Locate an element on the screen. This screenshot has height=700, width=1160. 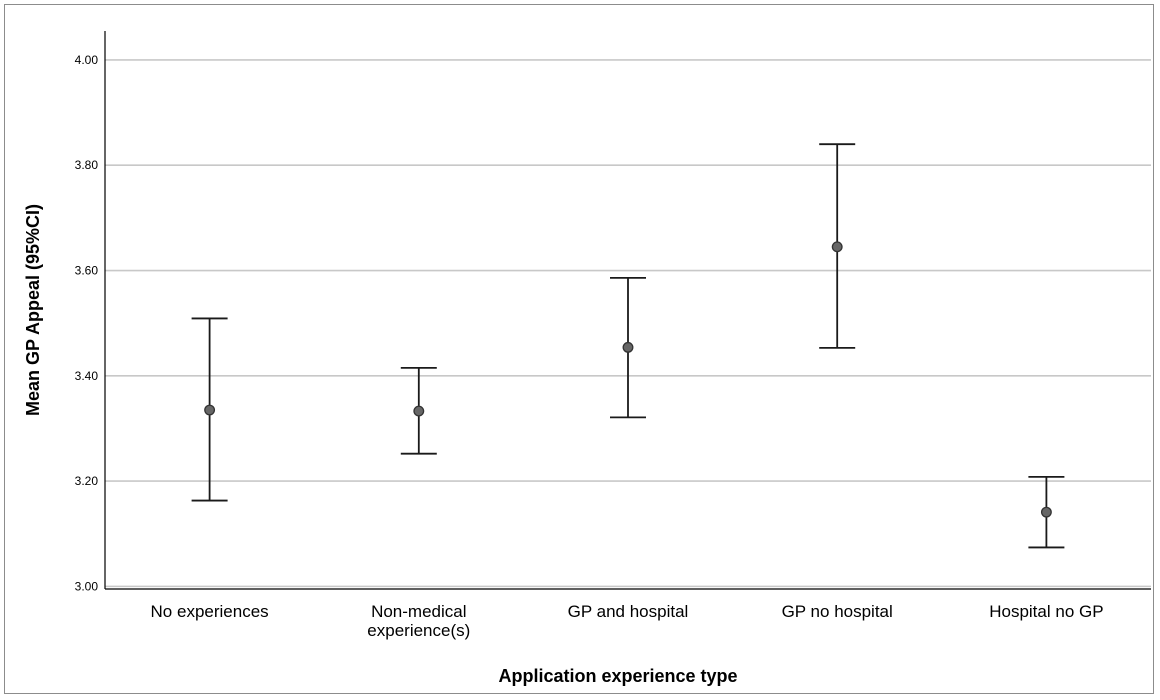
x-category-label: No experiences is located at coordinates (210, 611).